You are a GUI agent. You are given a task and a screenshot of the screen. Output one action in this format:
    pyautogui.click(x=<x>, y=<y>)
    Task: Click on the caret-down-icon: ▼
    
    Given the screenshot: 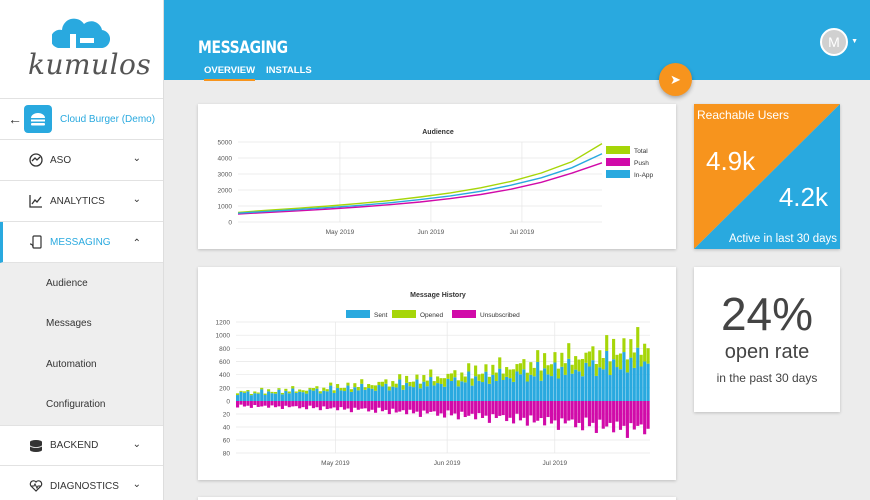 What is the action you would take?
    pyautogui.click(x=854, y=41)
    